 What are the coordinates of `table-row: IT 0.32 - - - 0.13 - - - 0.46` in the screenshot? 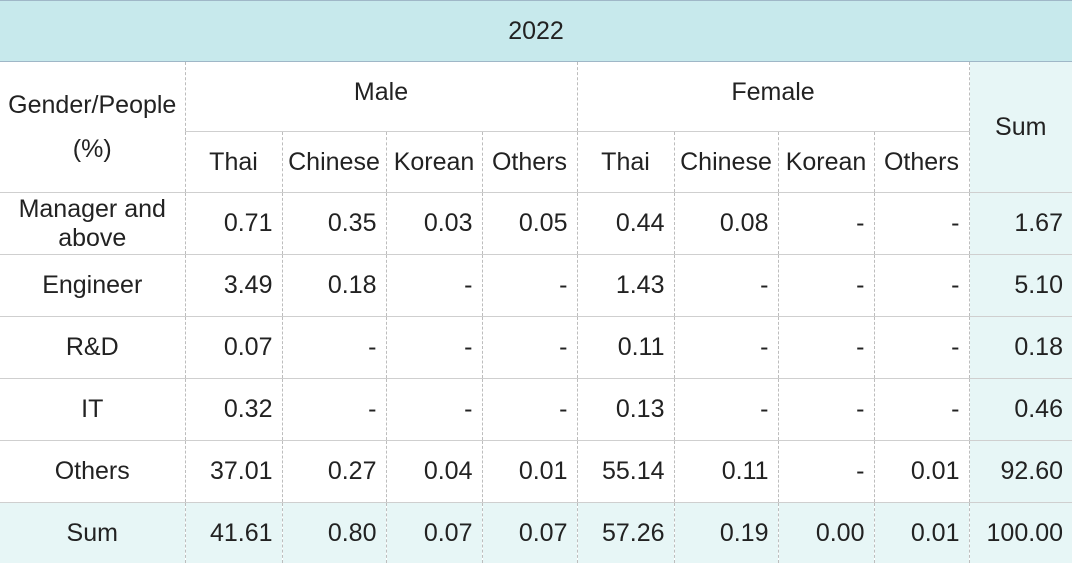 It's located at (536, 410).